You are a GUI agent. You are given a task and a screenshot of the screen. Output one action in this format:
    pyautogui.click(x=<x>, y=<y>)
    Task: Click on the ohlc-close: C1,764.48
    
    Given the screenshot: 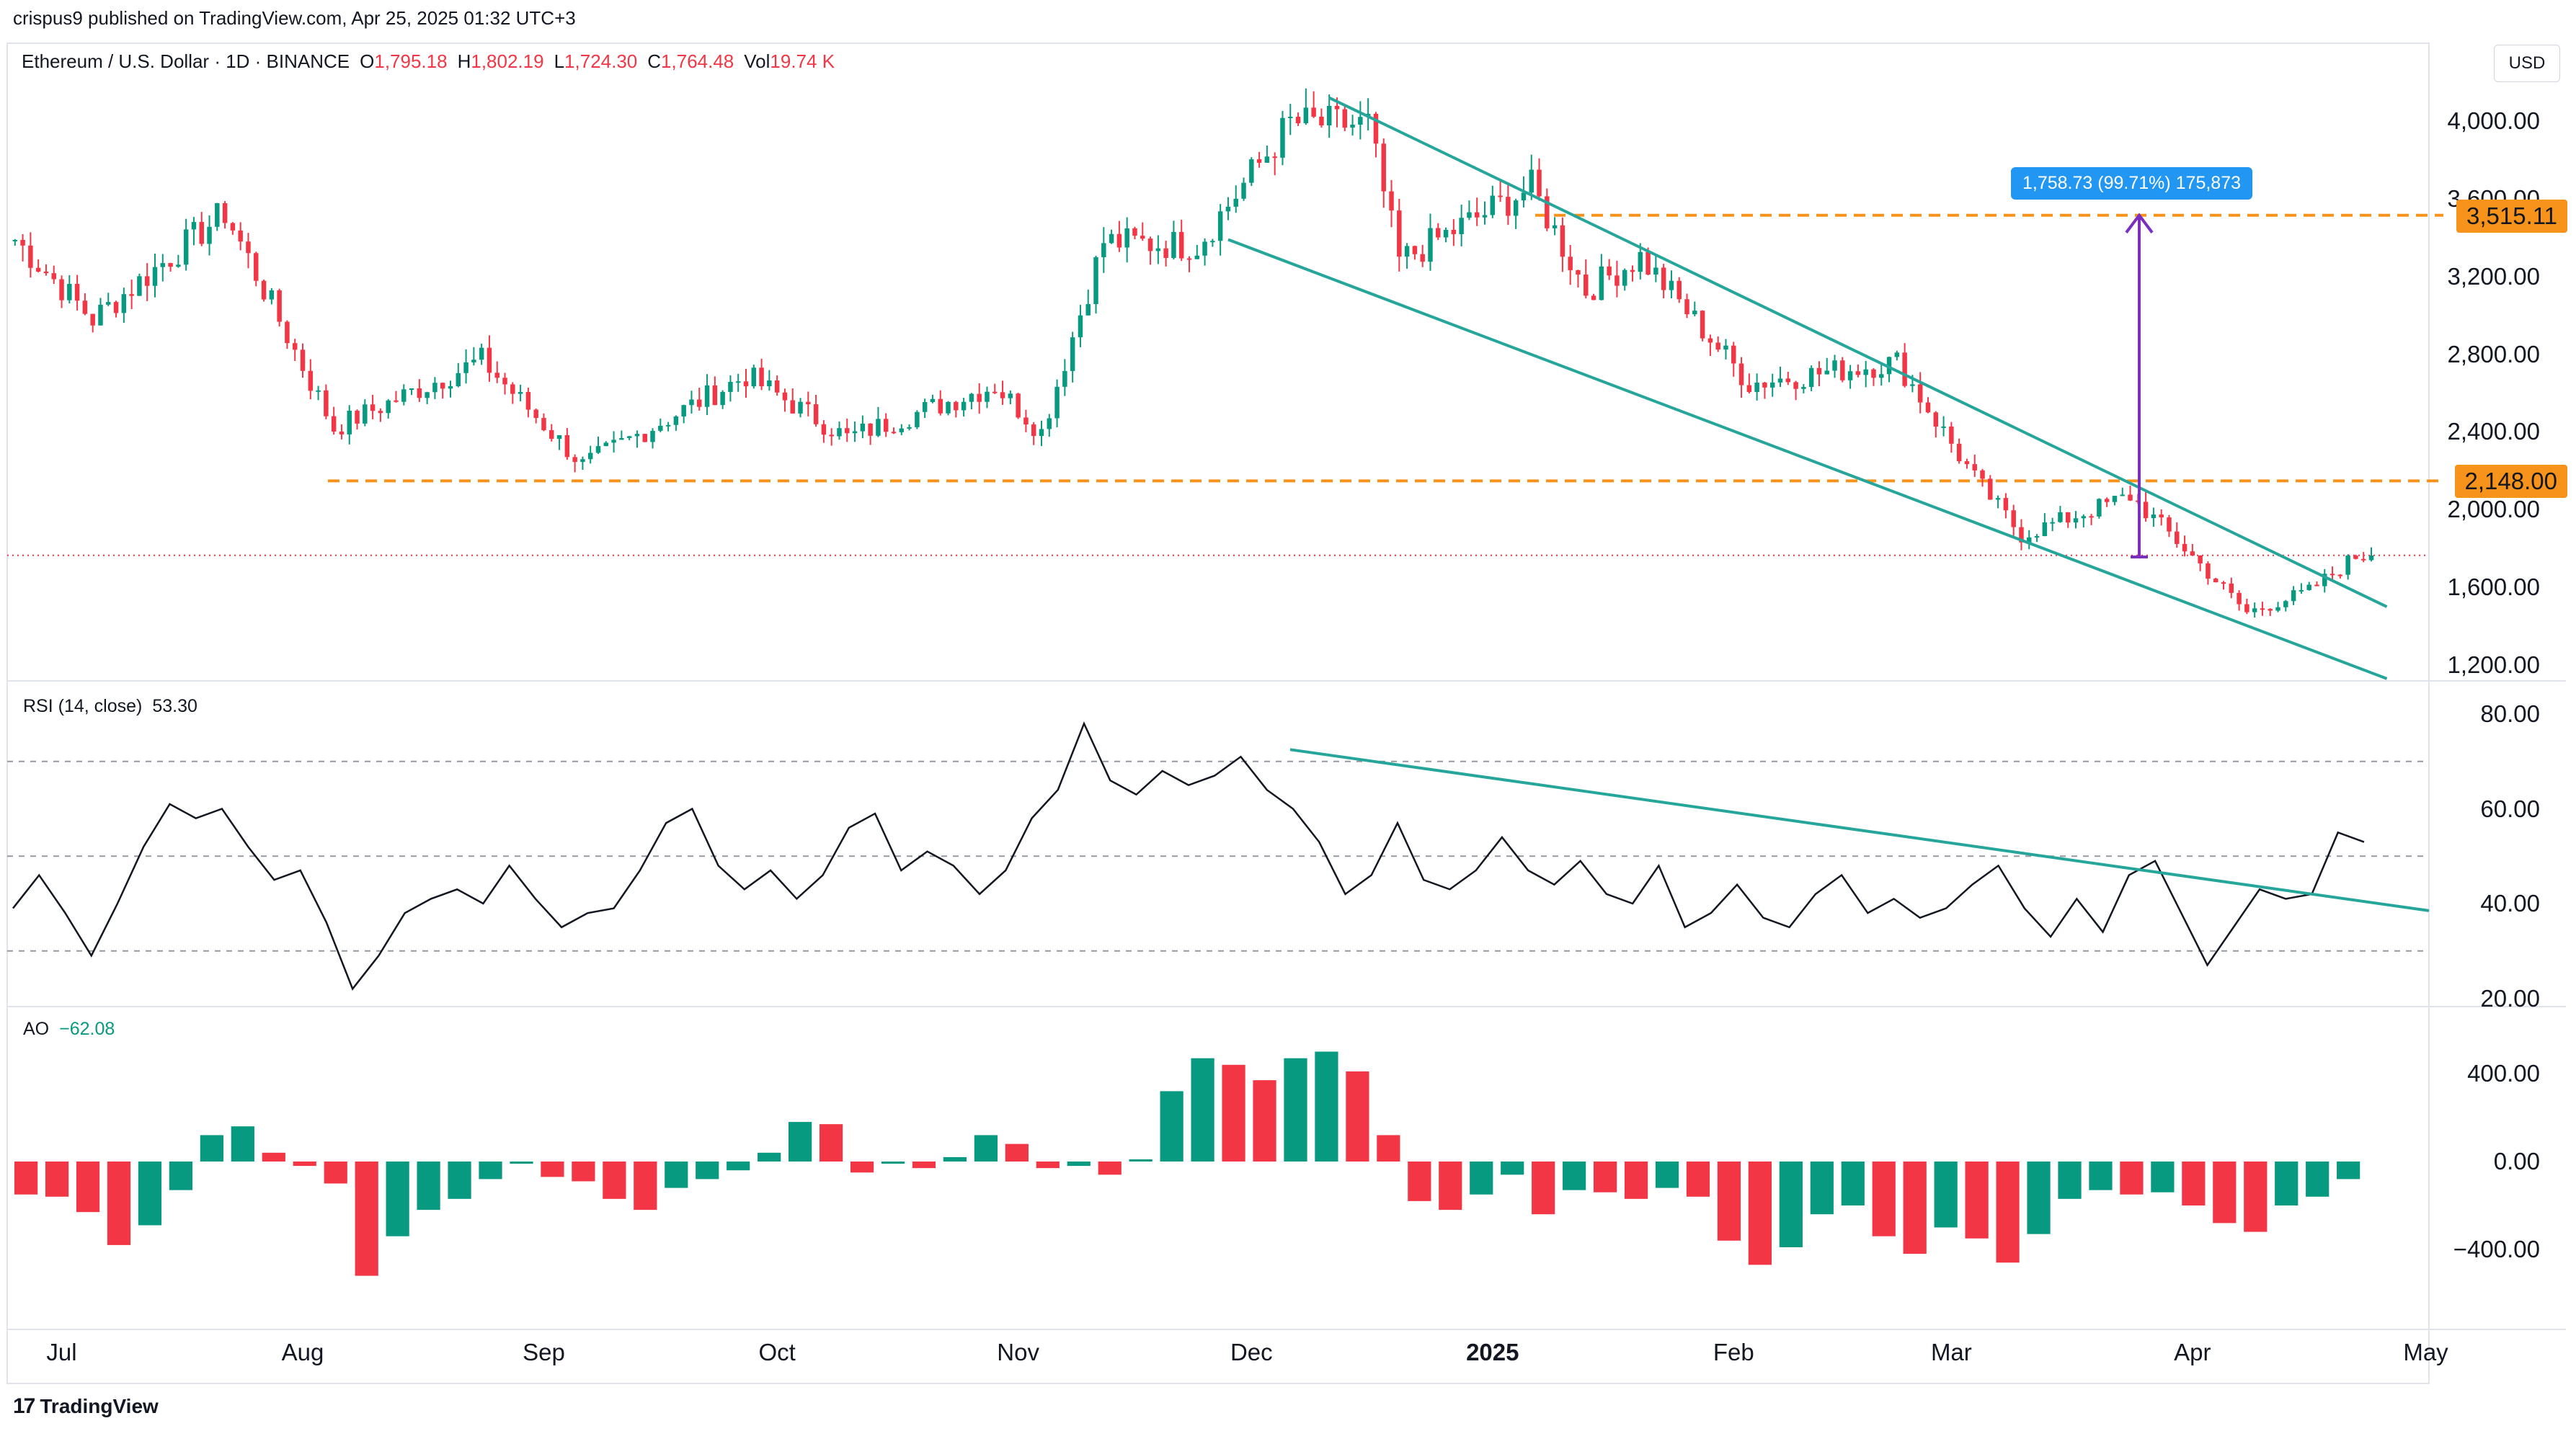 What is the action you would take?
    pyautogui.click(x=690, y=61)
    